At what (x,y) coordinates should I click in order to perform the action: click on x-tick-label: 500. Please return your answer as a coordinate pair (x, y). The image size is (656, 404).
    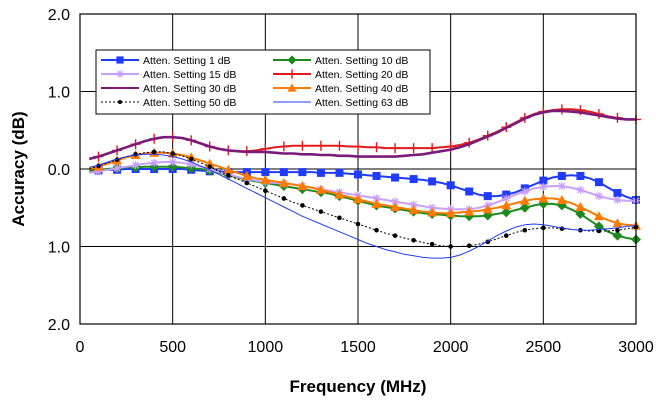
    Looking at the image, I should click on (172, 347).